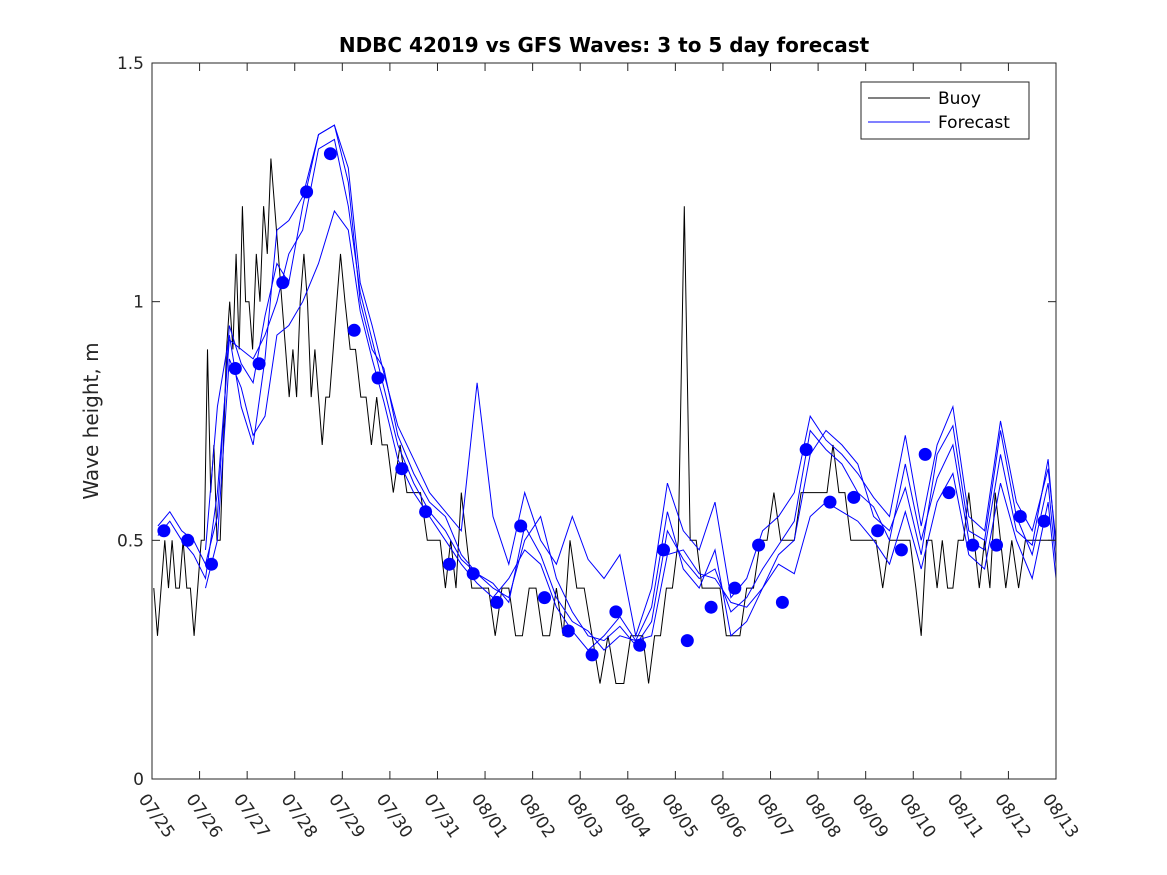 The image size is (1167, 875). Describe the element at coordinates (130, 64) in the screenshot. I see `y-tick-label: 1.5` at that location.